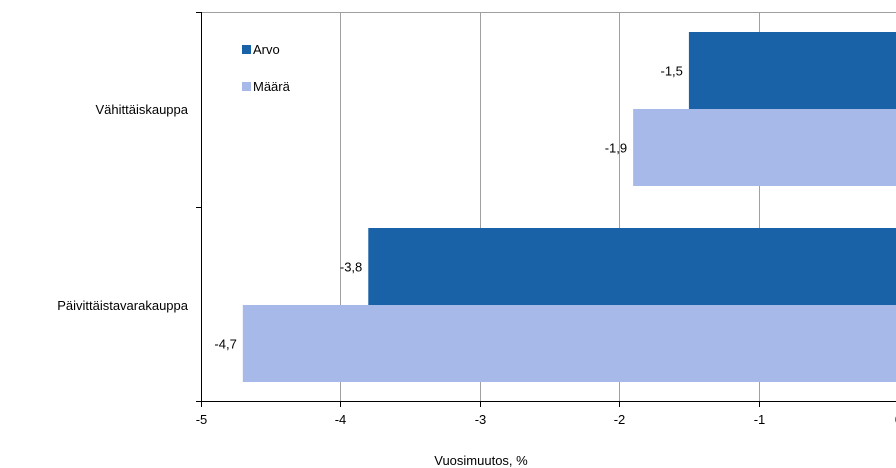 This screenshot has height=468, width=896. I want to click on x-tick-label: -3, so click(481, 419).